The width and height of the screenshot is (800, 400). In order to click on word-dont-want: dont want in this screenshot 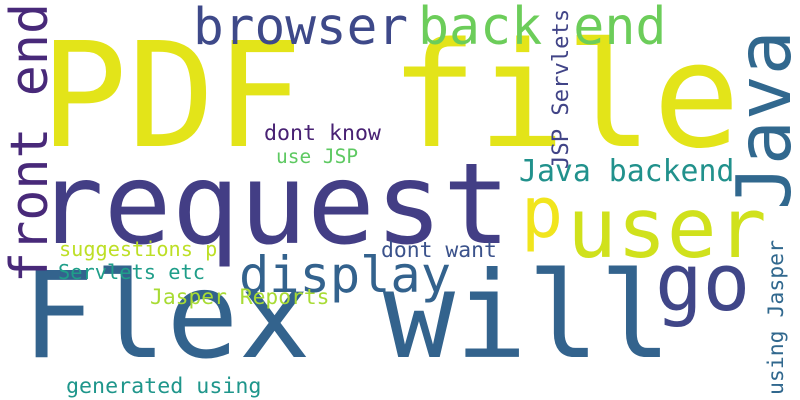, I will do `click(439, 250)`.